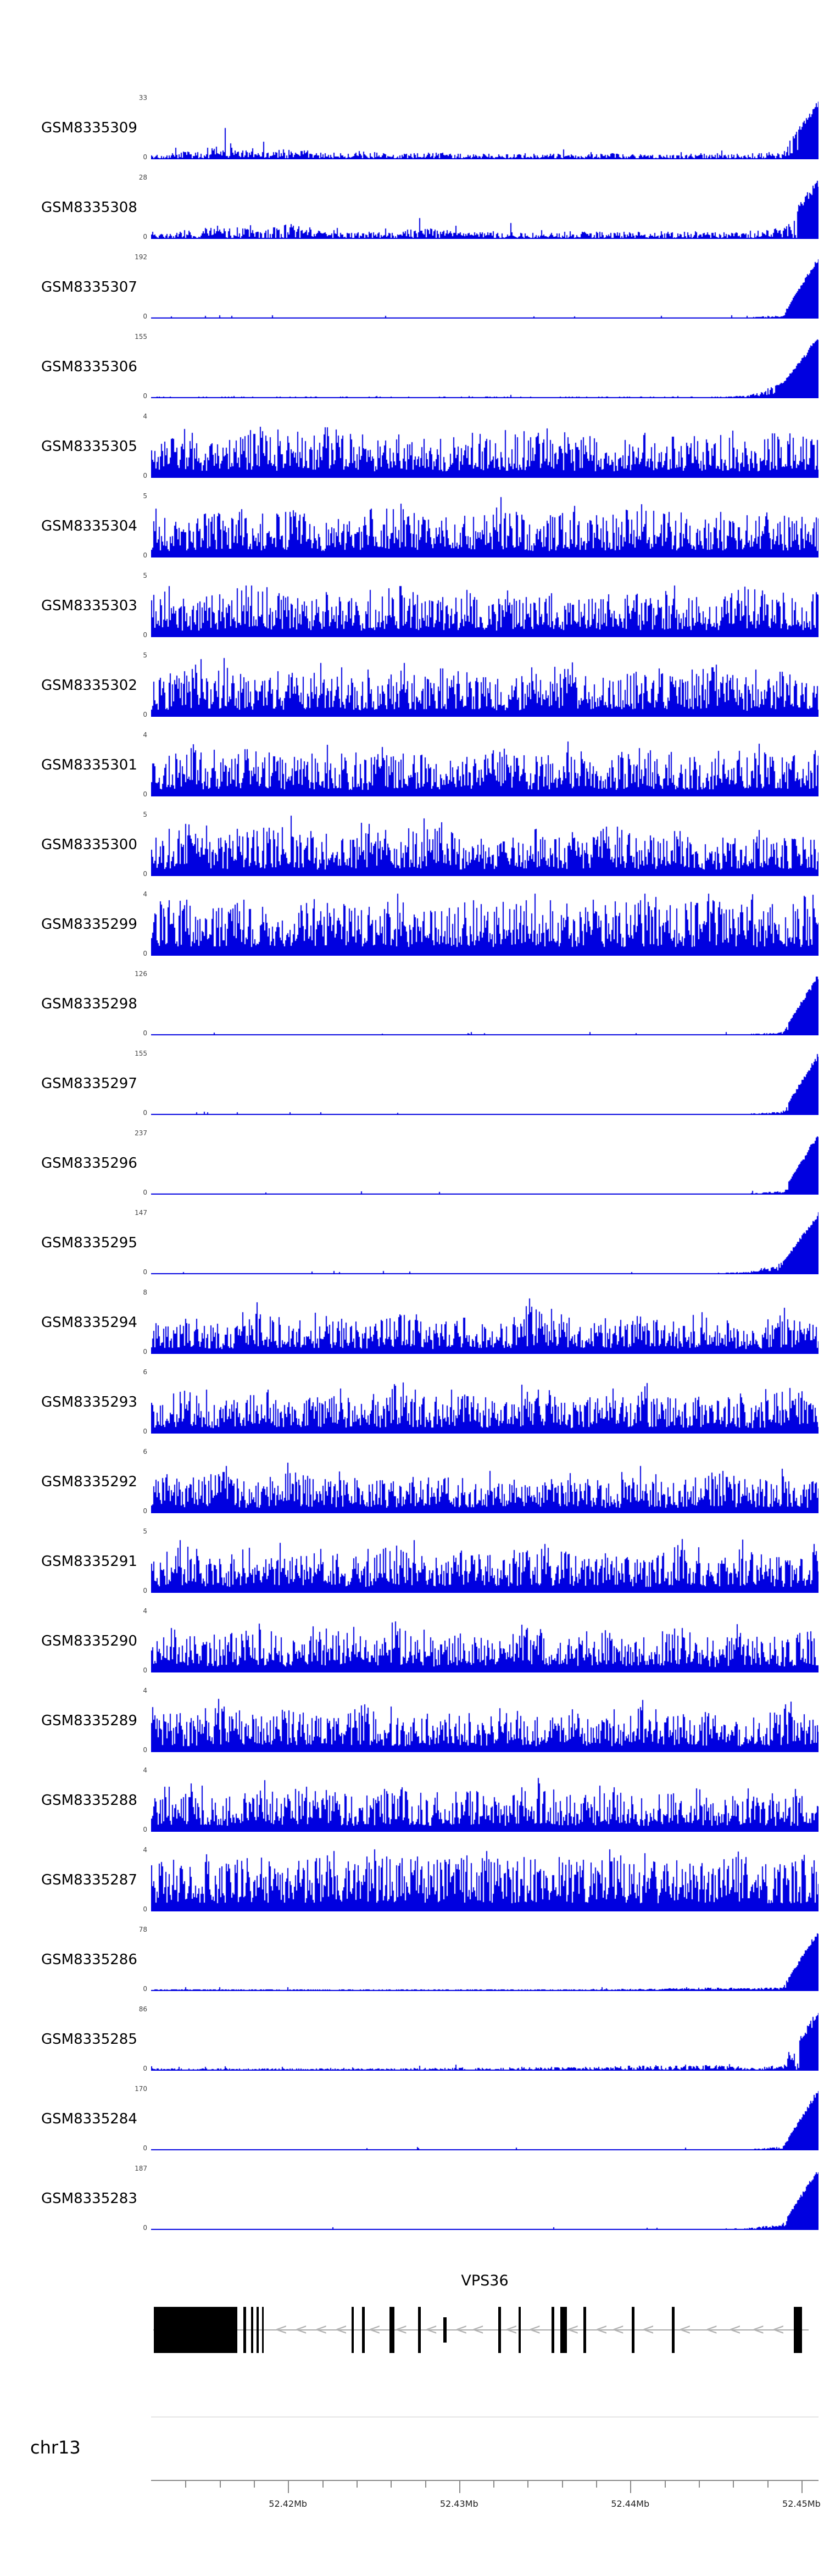 Image resolution: width=824 pixels, height=2576 pixels. What do you see at coordinates (141, 257) in the screenshot?
I see `y-axis-max-label: 192` at bounding box center [141, 257].